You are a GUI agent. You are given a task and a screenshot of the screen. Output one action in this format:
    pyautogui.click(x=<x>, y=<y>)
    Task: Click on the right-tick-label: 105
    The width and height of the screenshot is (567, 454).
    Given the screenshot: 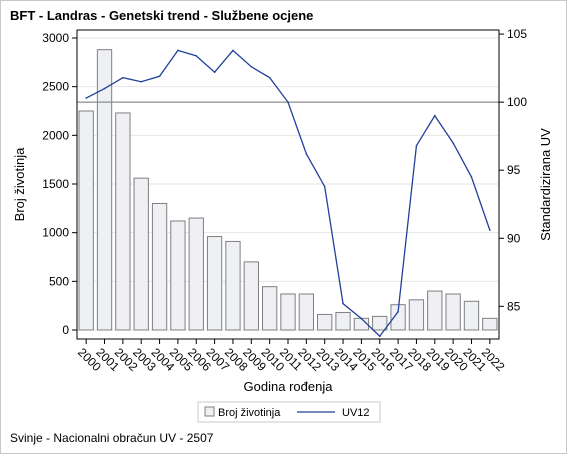 What is the action you would take?
    pyautogui.click(x=517, y=34)
    